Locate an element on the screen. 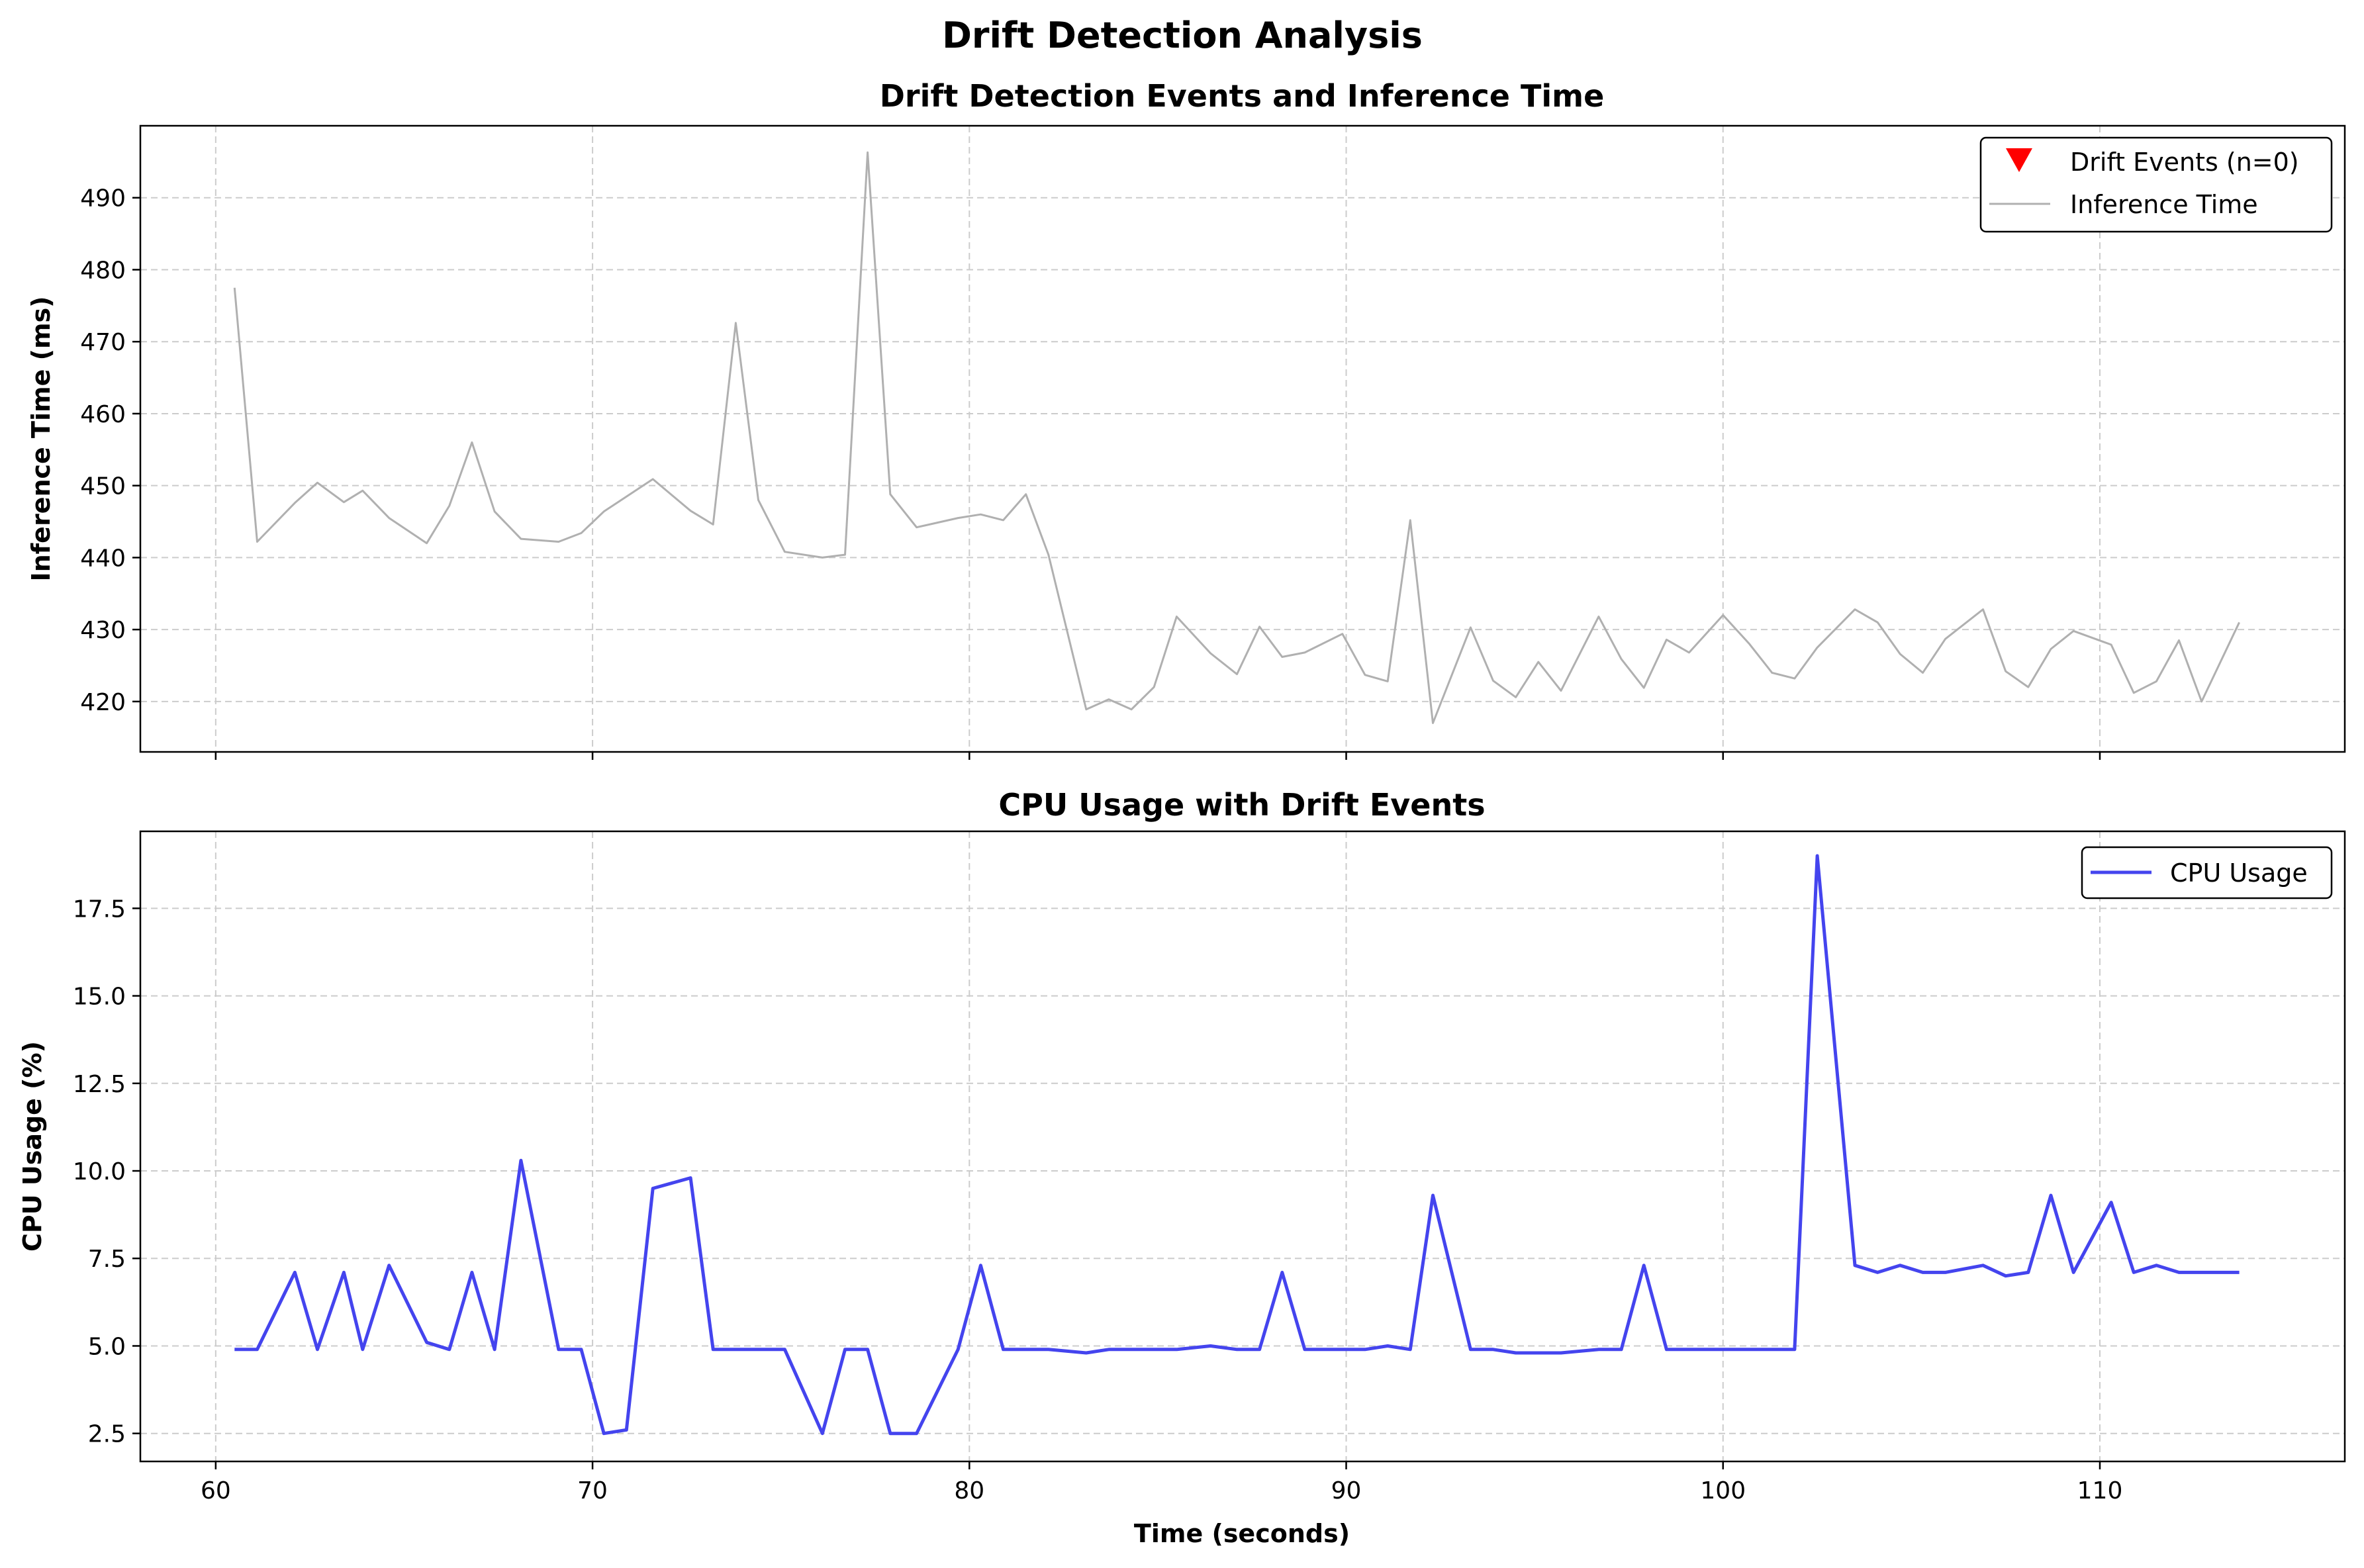  inference-y-ticks: 420 430 440 450 460 470 480 490 is located at coordinates (110, 451).